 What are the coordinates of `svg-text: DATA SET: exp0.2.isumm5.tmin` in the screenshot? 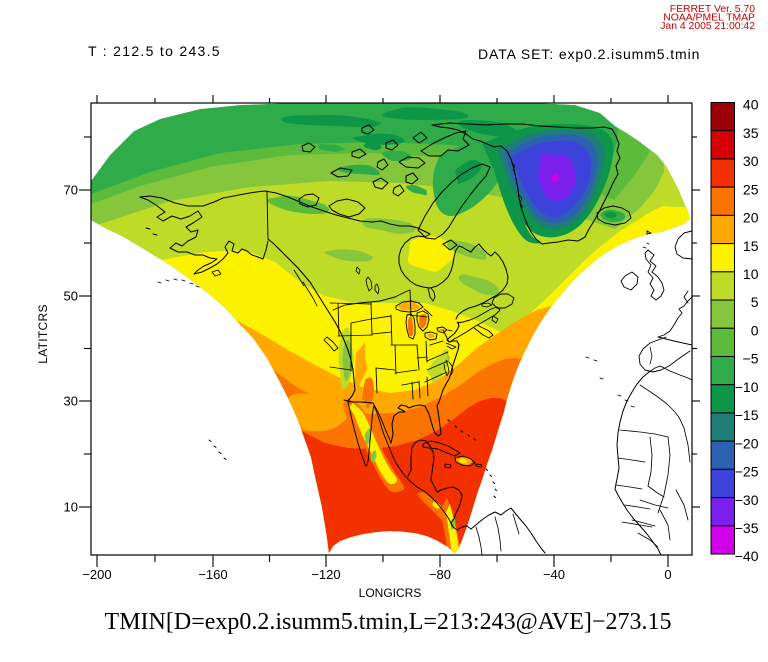 It's located at (589, 54).